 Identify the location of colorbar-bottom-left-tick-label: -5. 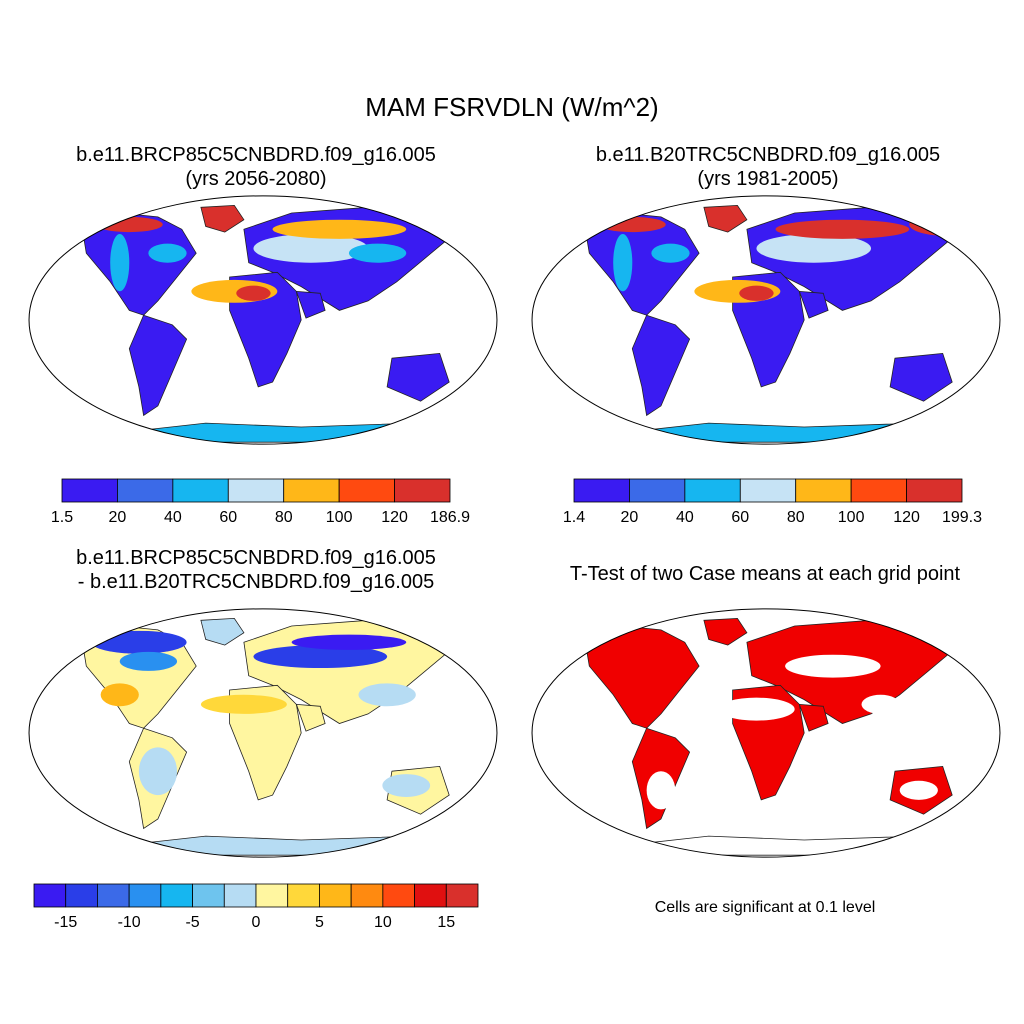
(192, 922).